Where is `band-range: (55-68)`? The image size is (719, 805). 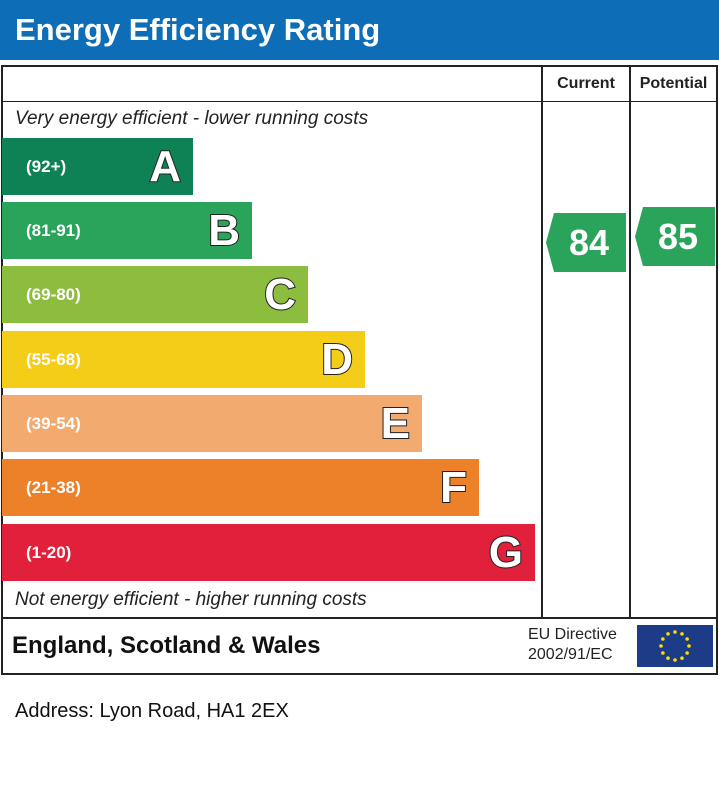
band-range: (55-68) is located at coordinates (53, 359).